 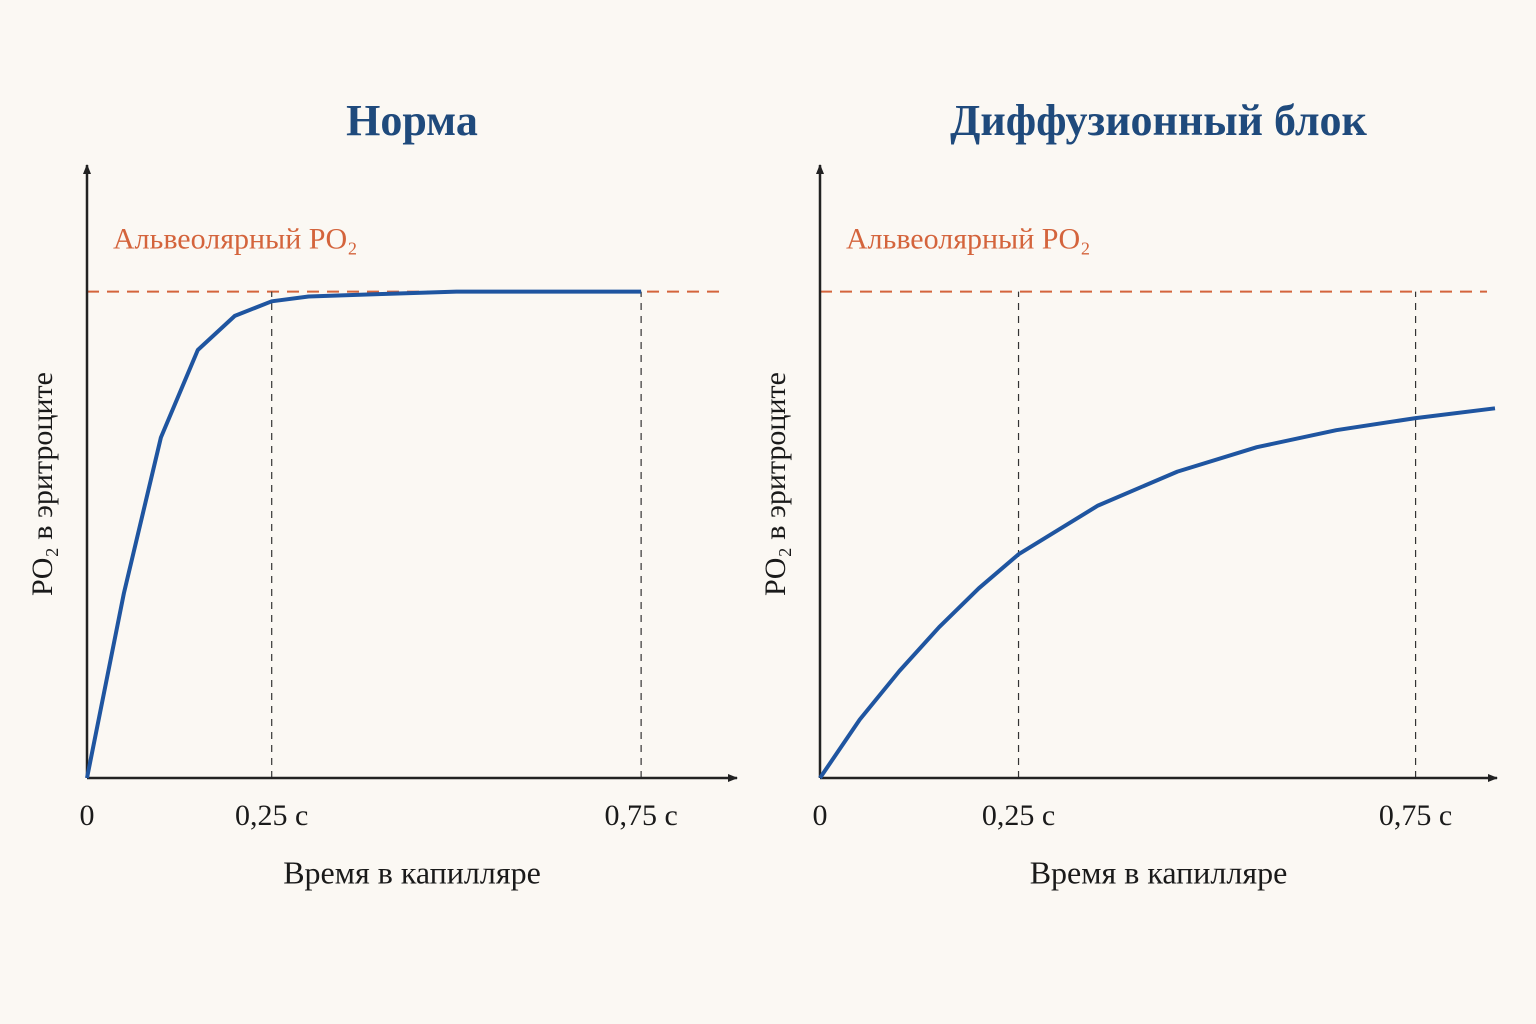 What do you see at coordinates (1158, 120) in the screenshot?
I see `chart-title: Диффузионный блок` at bounding box center [1158, 120].